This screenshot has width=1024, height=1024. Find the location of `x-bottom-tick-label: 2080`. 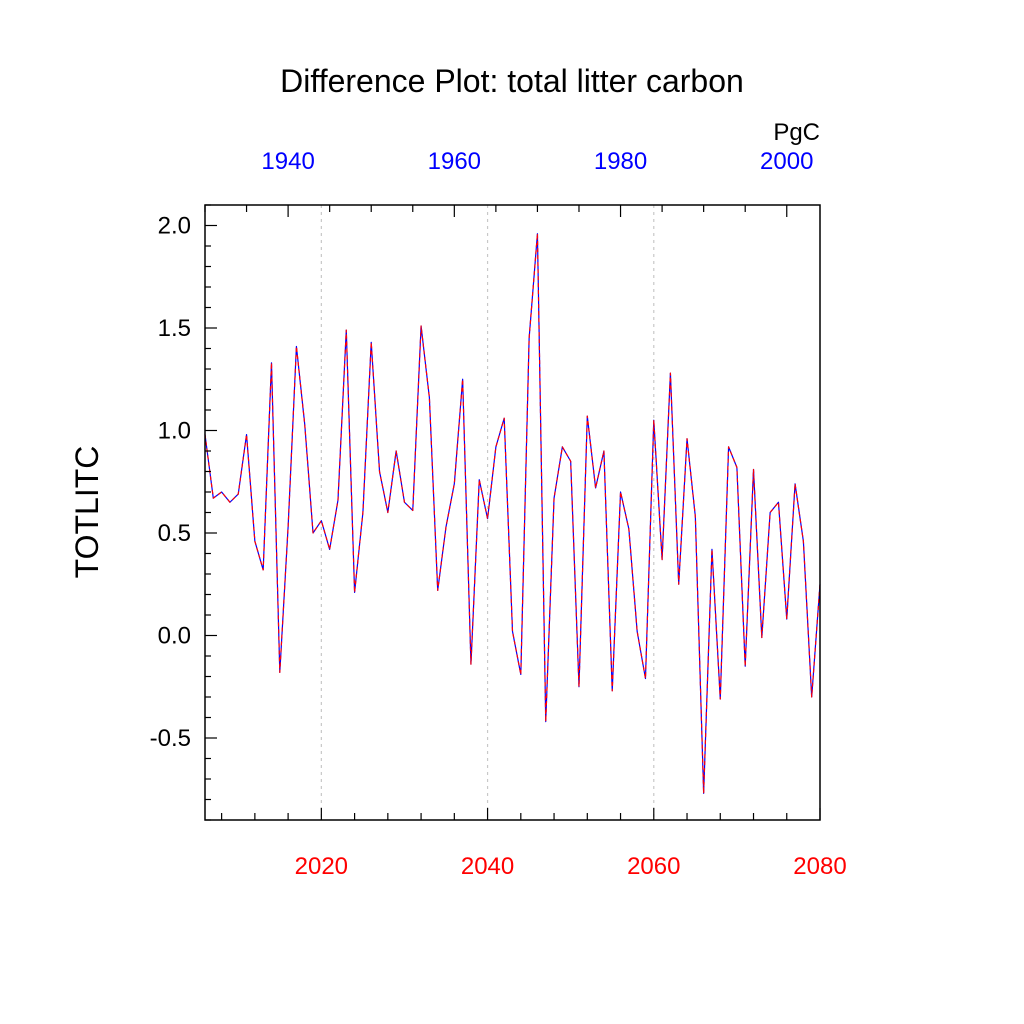

x-bottom-tick-label: 2080 is located at coordinates (819, 866).